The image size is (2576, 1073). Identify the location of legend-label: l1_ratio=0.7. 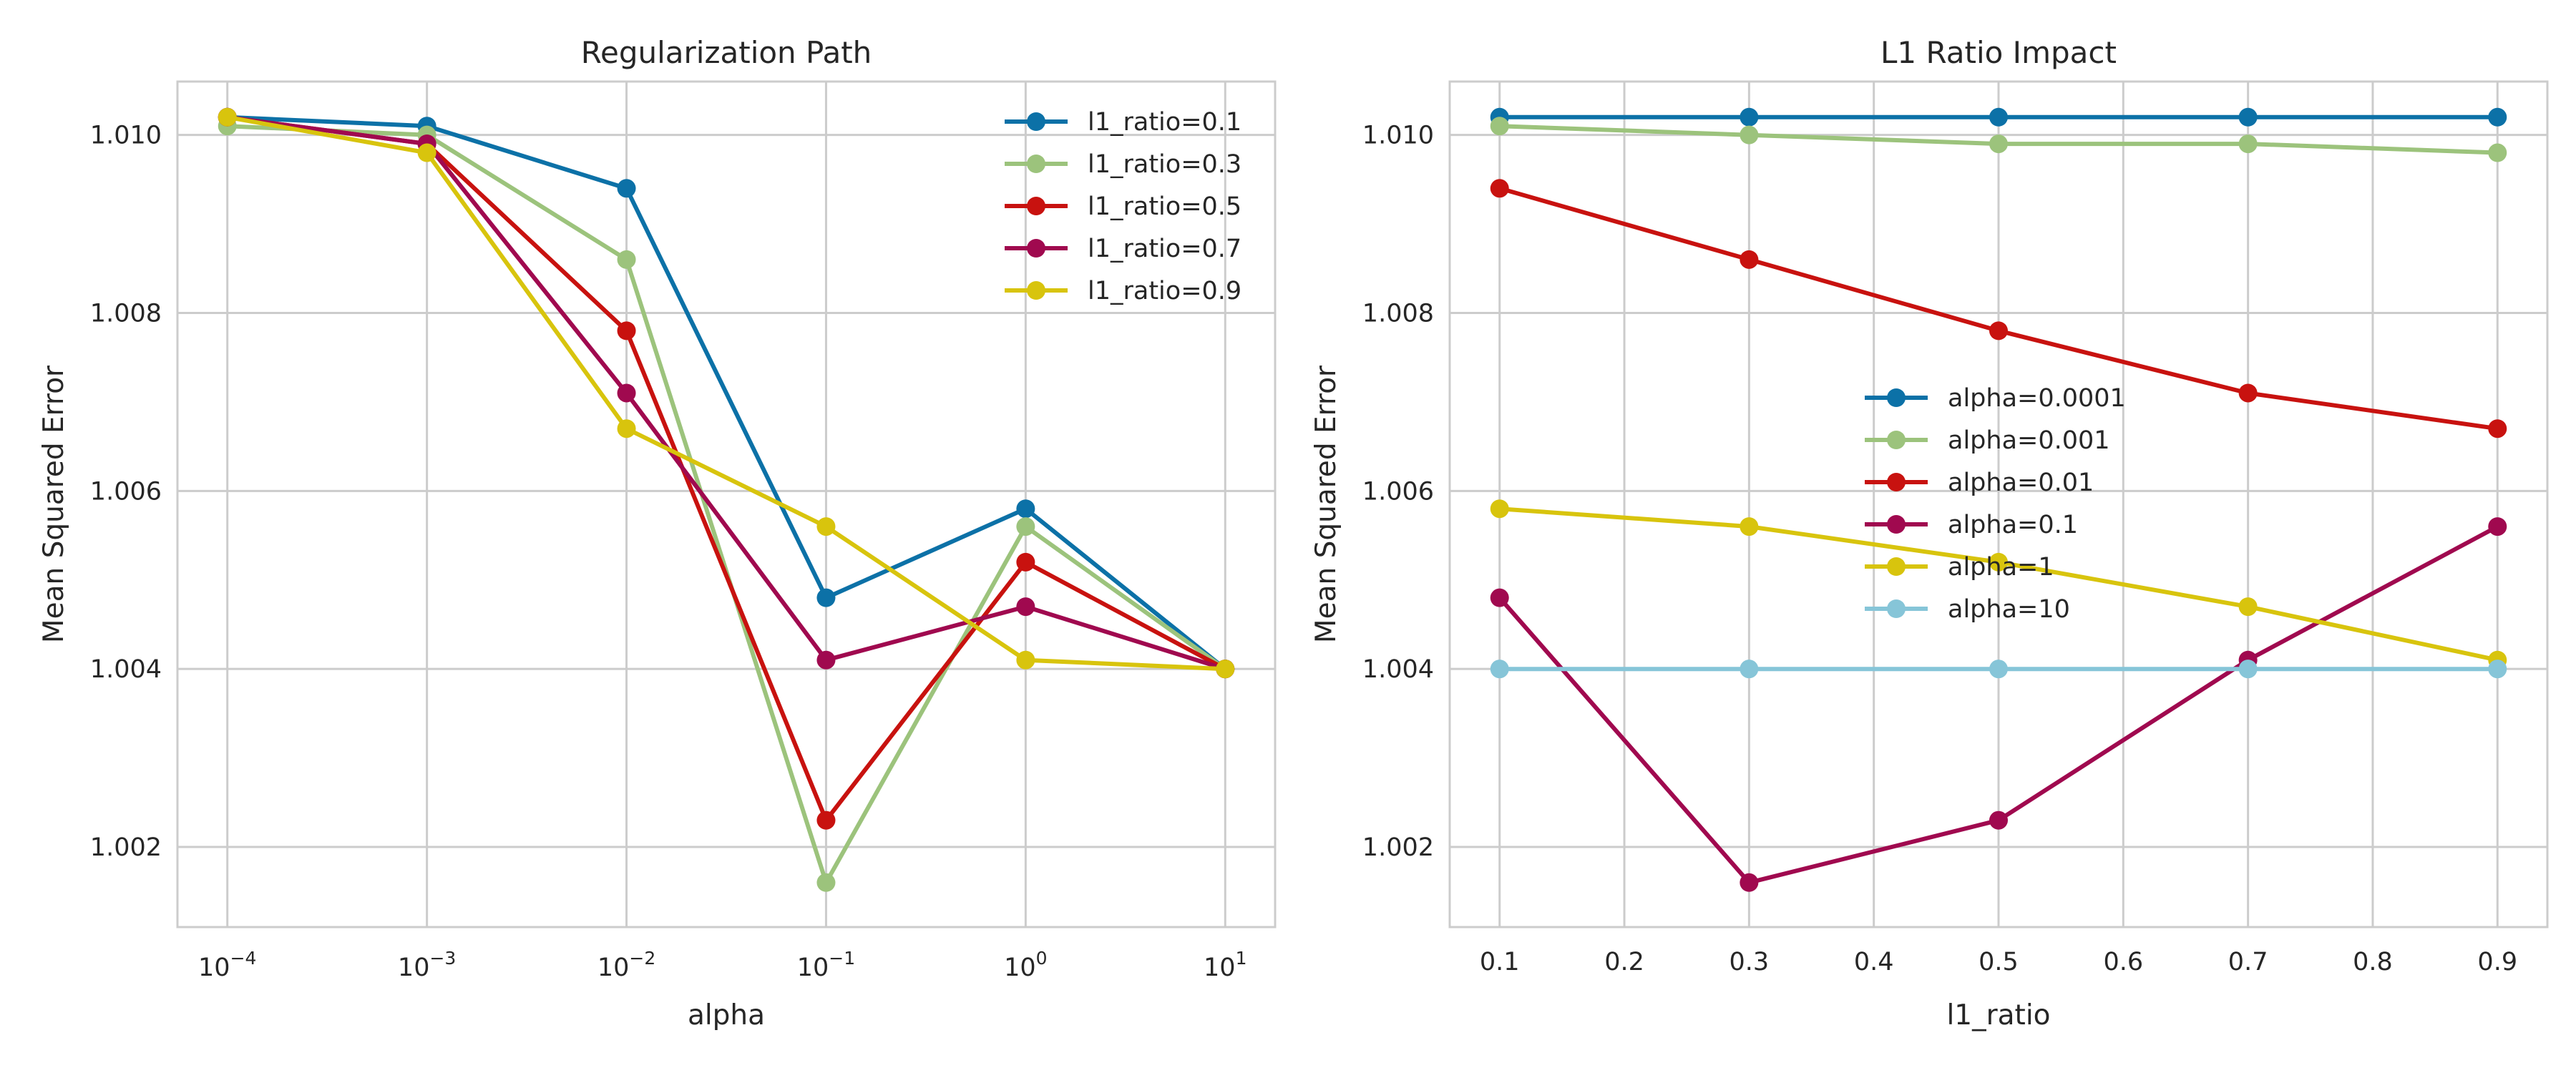
(1164, 249).